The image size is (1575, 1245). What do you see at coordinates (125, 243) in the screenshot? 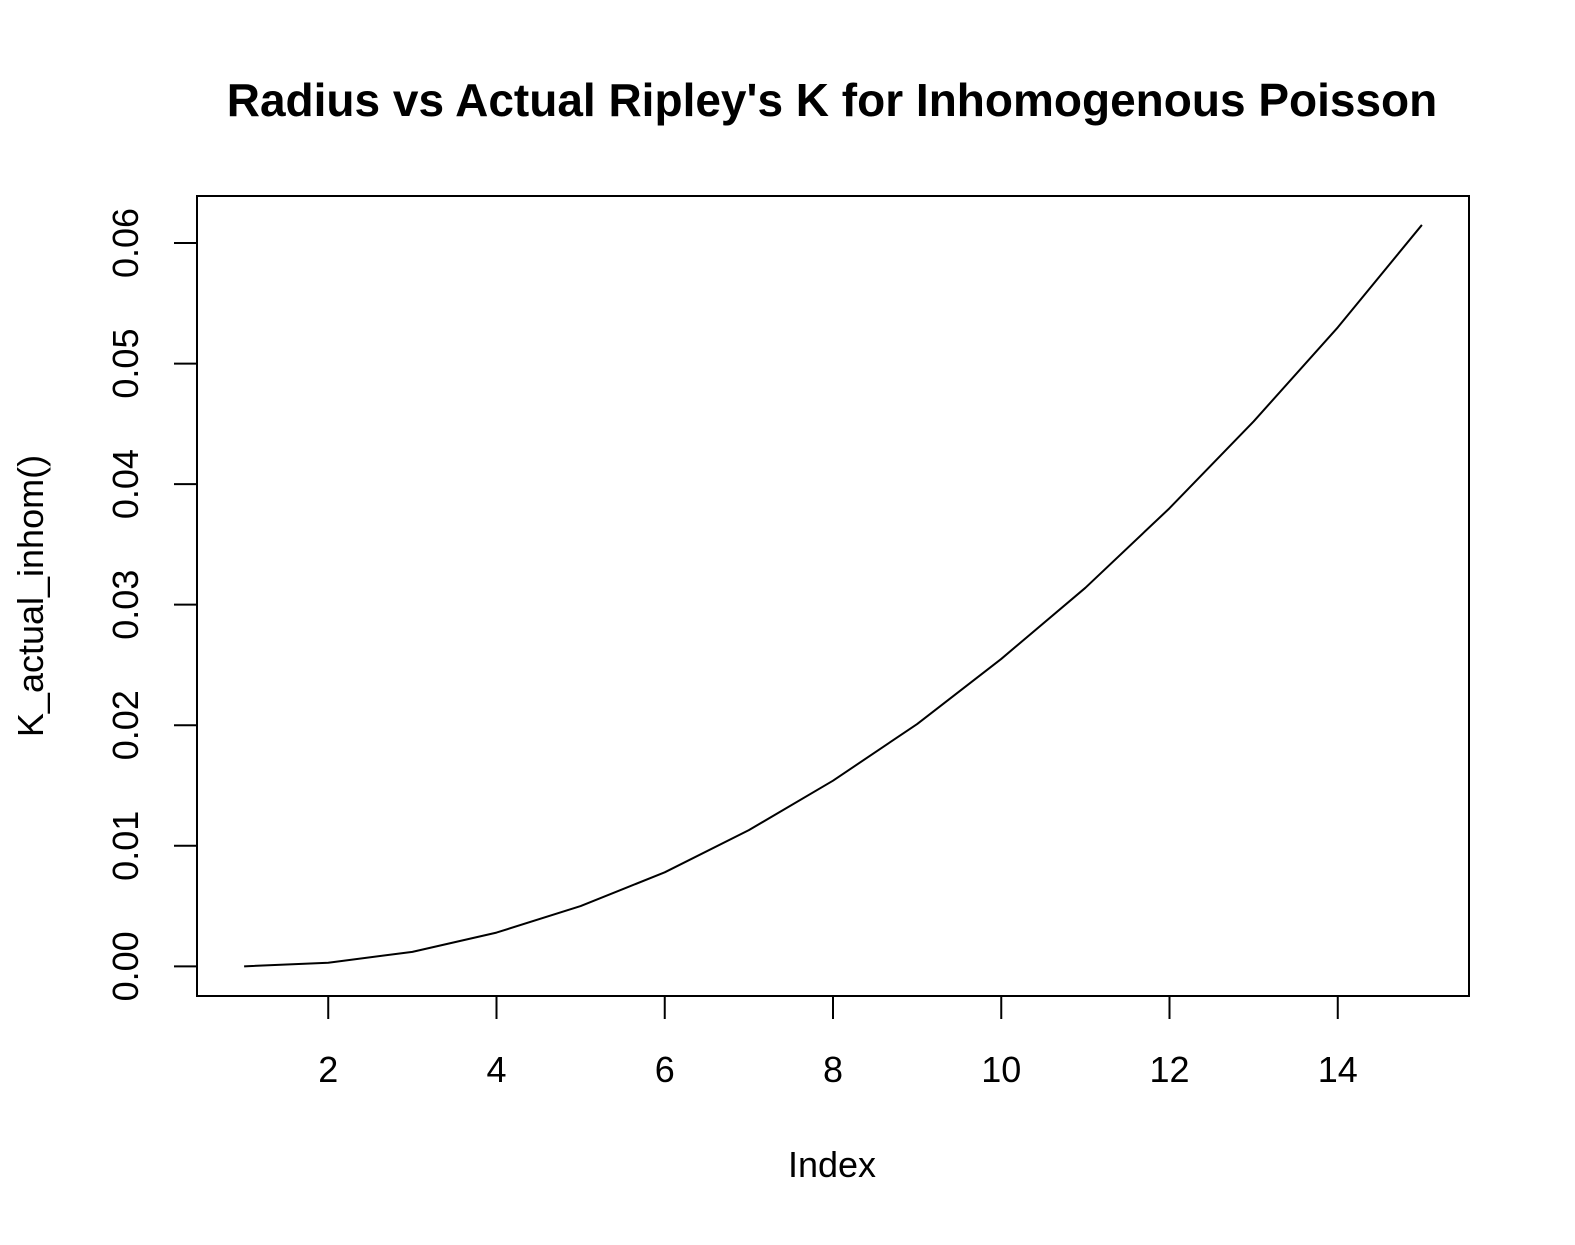
I see `y-tick-label: 0.06` at bounding box center [125, 243].